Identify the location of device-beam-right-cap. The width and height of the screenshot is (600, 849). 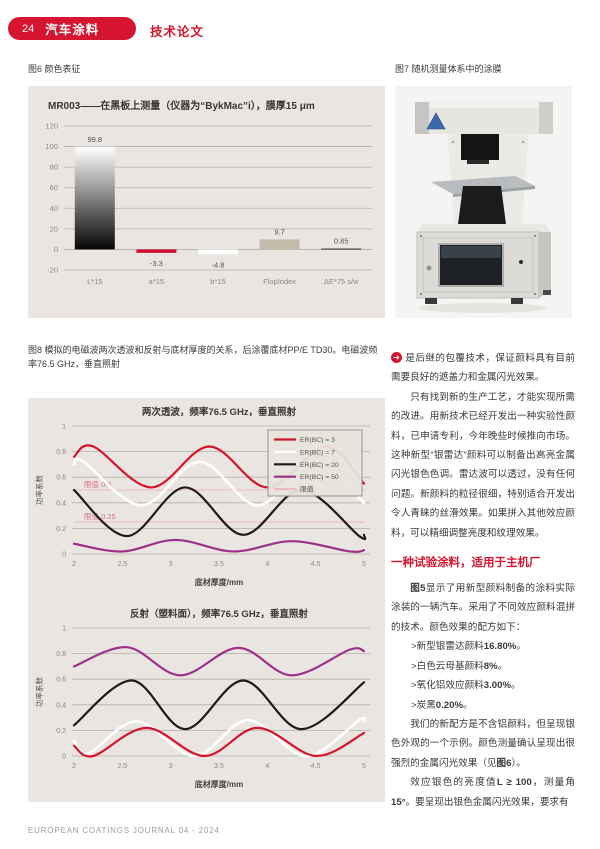
(546, 118).